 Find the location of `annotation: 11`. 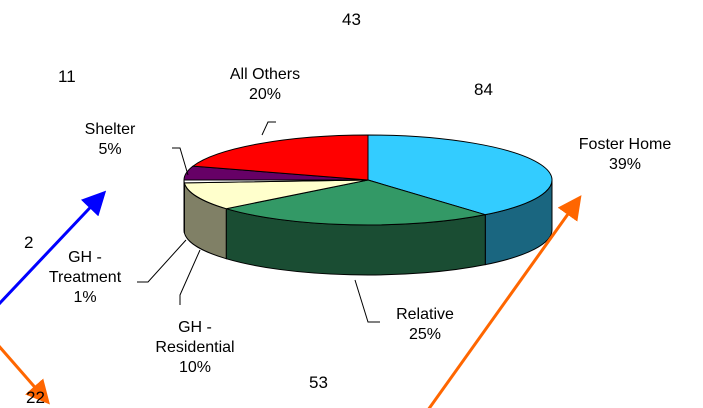

annotation: 11 is located at coordinates (67, 76).